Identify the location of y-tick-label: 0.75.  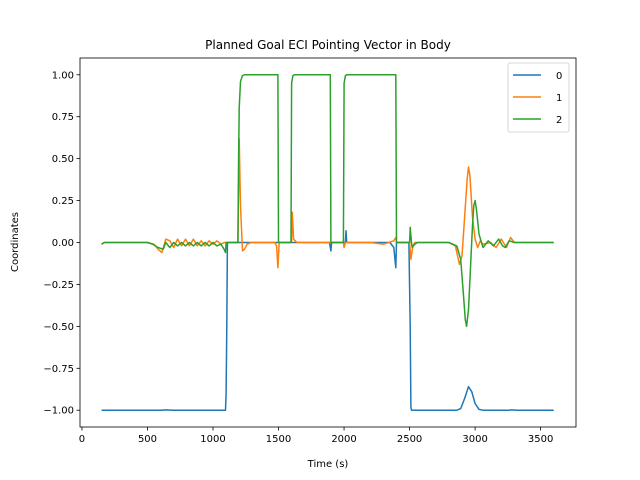
(63, 117).